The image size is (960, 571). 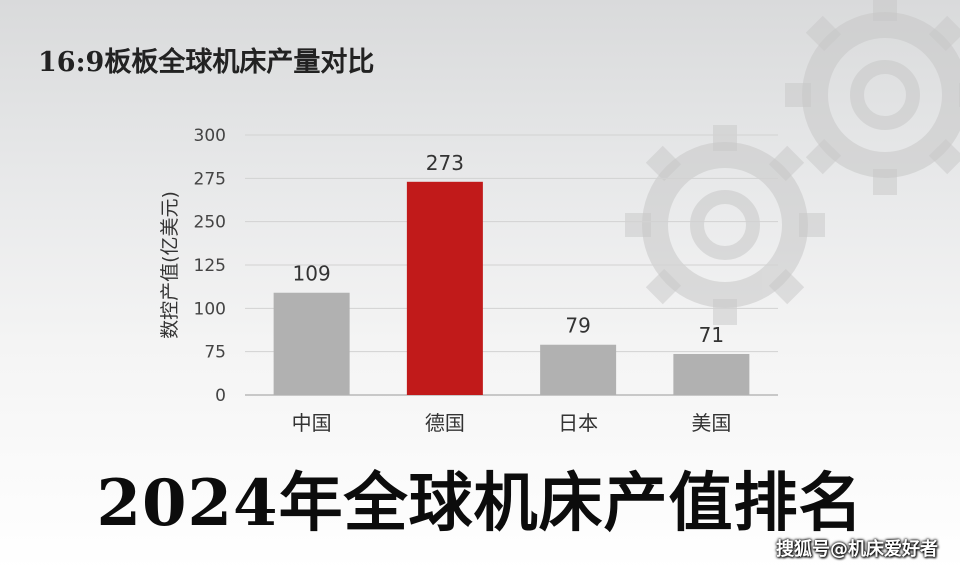 What do you see at coordinates (210, 179) in the screenshot?
I see `y-tick-label: 275` at bounding box center [210, 179].